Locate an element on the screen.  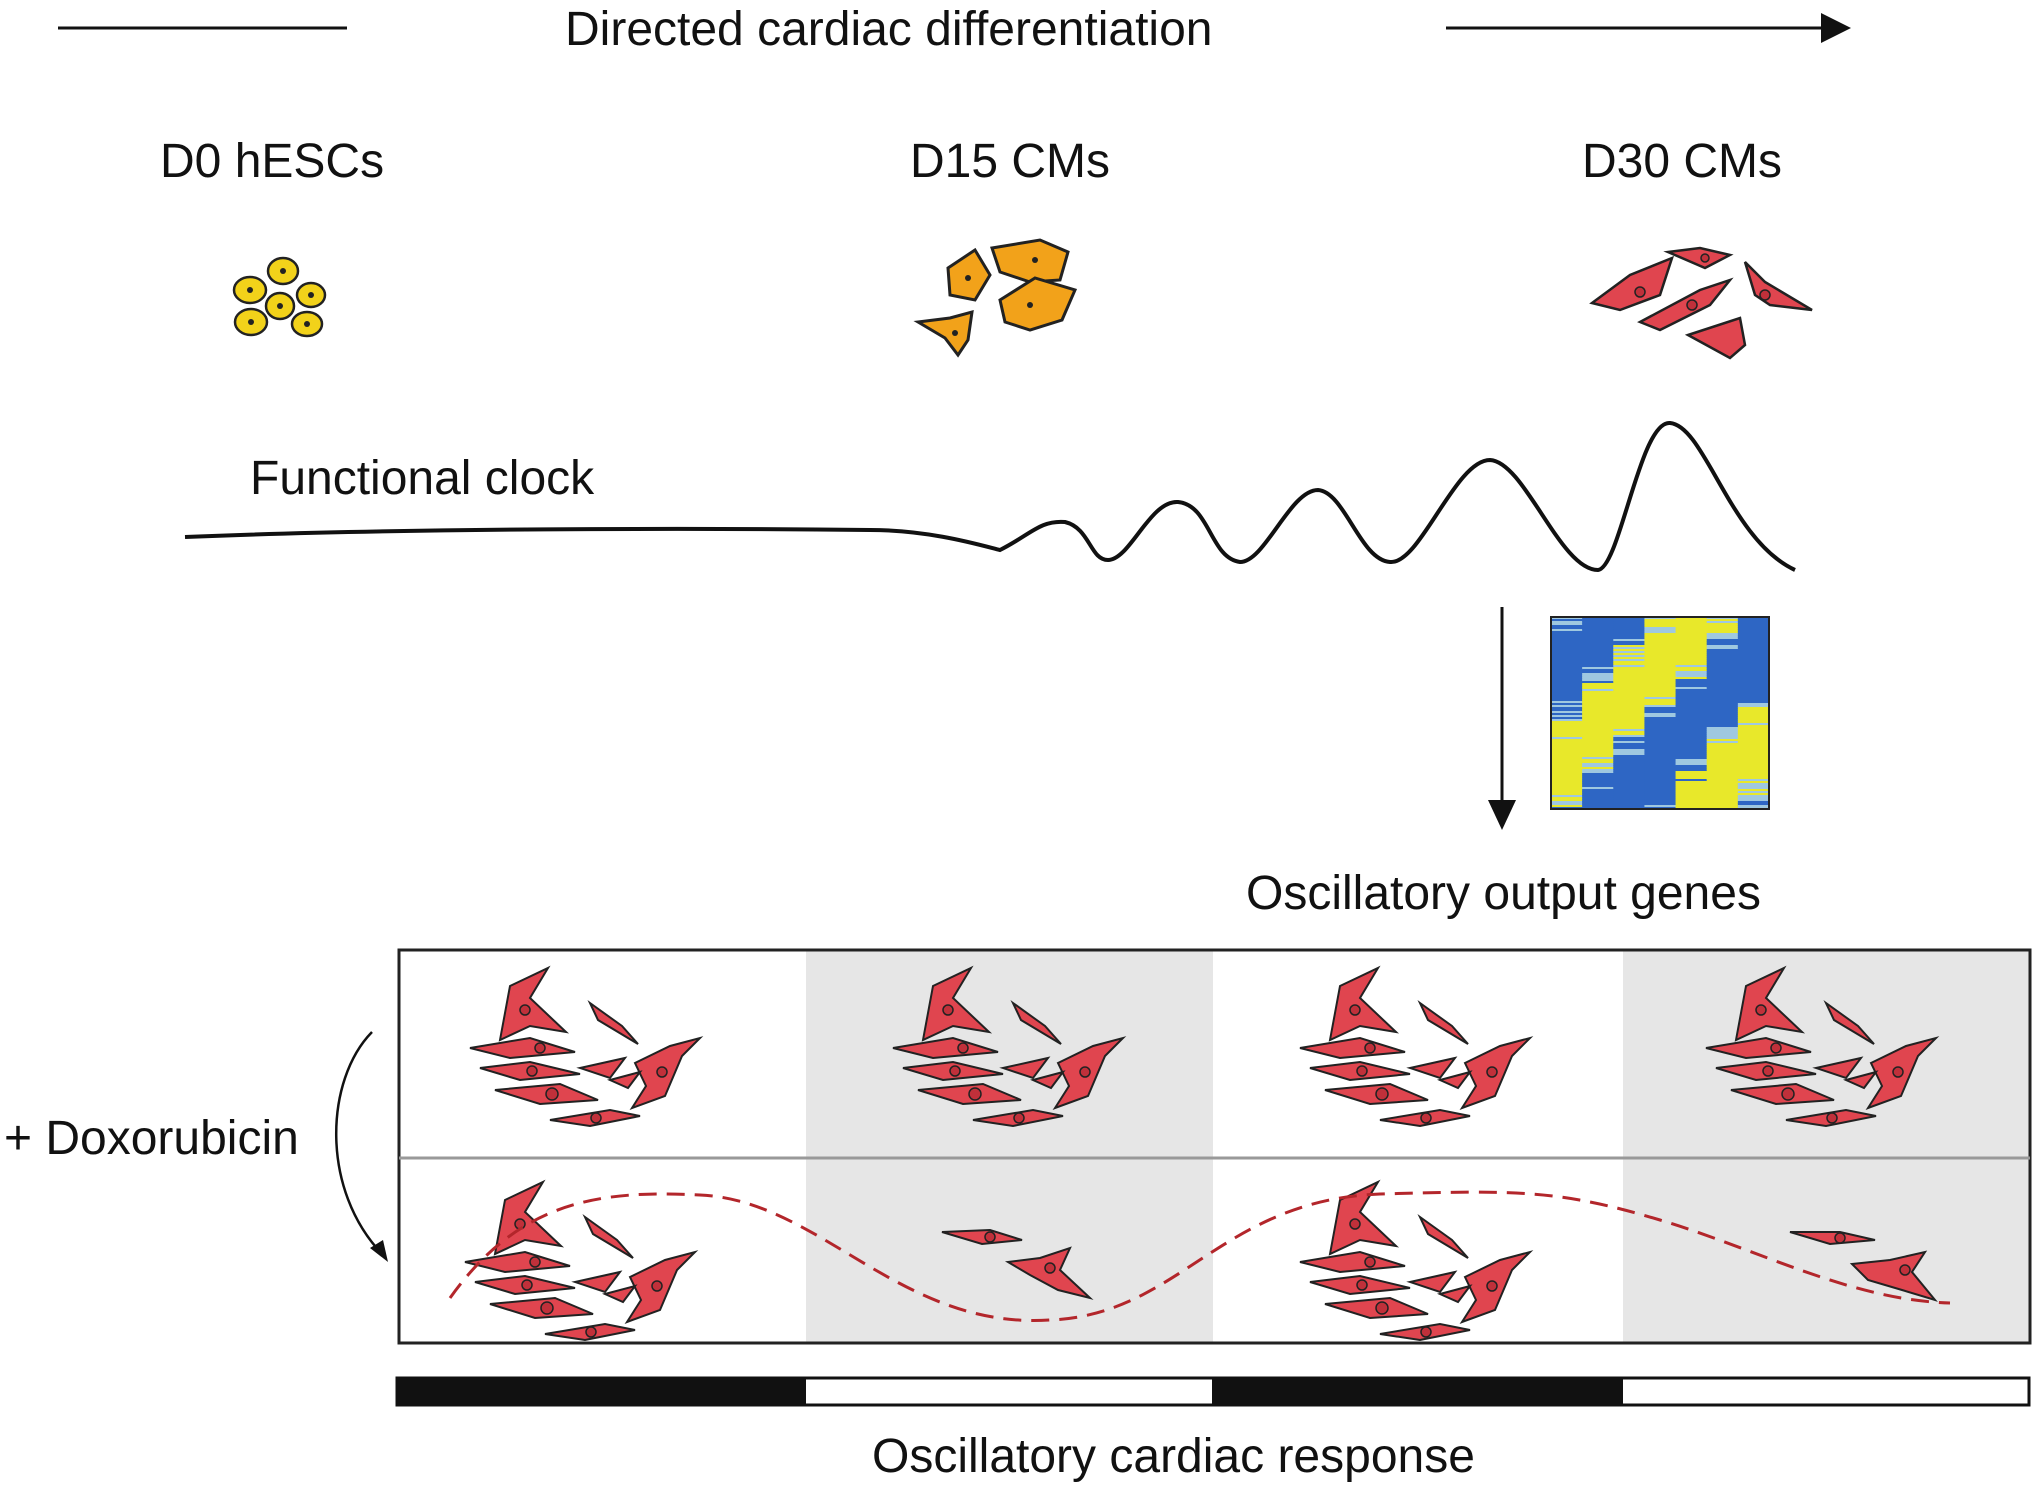
functional-clock-wave is located at coordinates (990, 497).